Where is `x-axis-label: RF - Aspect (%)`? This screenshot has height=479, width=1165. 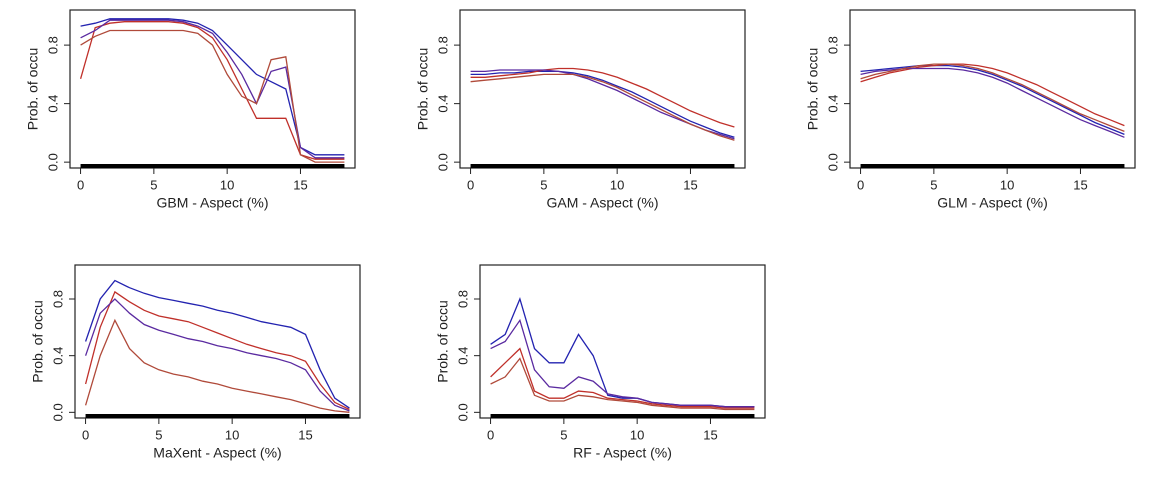
x-axis-label: RF - Aspect (%) is located at coordinates (622, 453).